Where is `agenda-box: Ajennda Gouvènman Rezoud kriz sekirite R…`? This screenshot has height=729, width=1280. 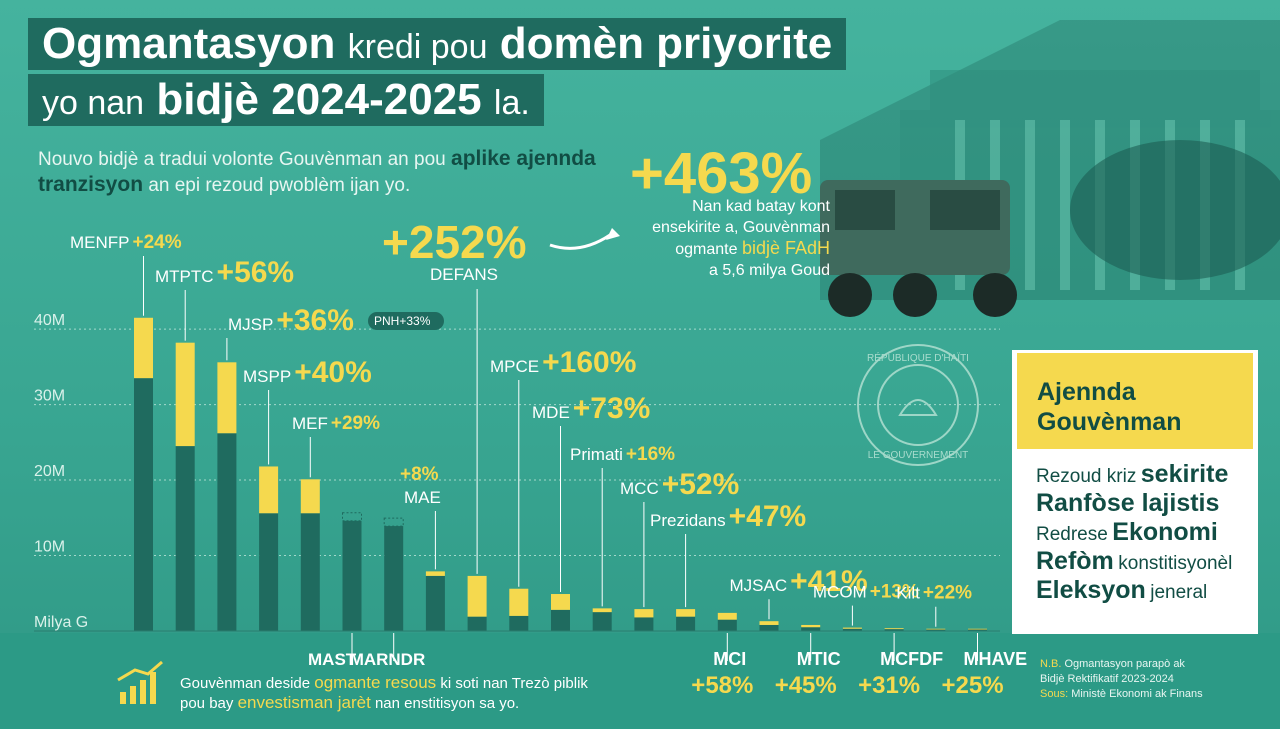 agenda-box: Ajennda Gouvènman Rezoud kriz sekirite R… is located at coordinates (1135, 492).